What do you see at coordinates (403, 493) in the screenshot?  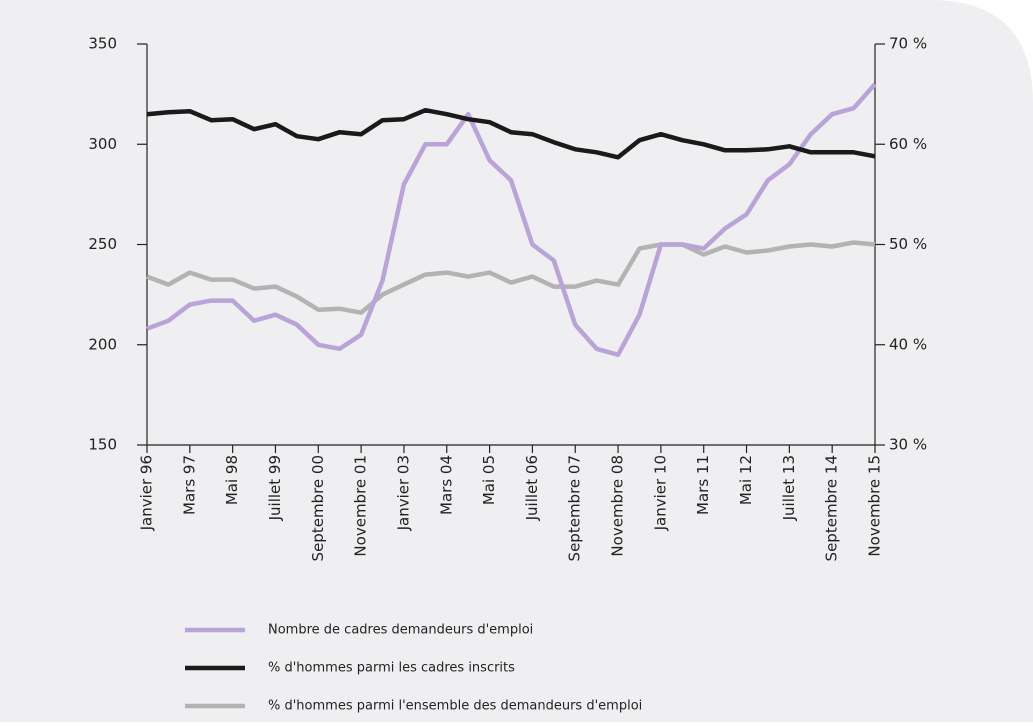 I see `x-tick-label: Janvier 03` at bounding box center [403, 493].